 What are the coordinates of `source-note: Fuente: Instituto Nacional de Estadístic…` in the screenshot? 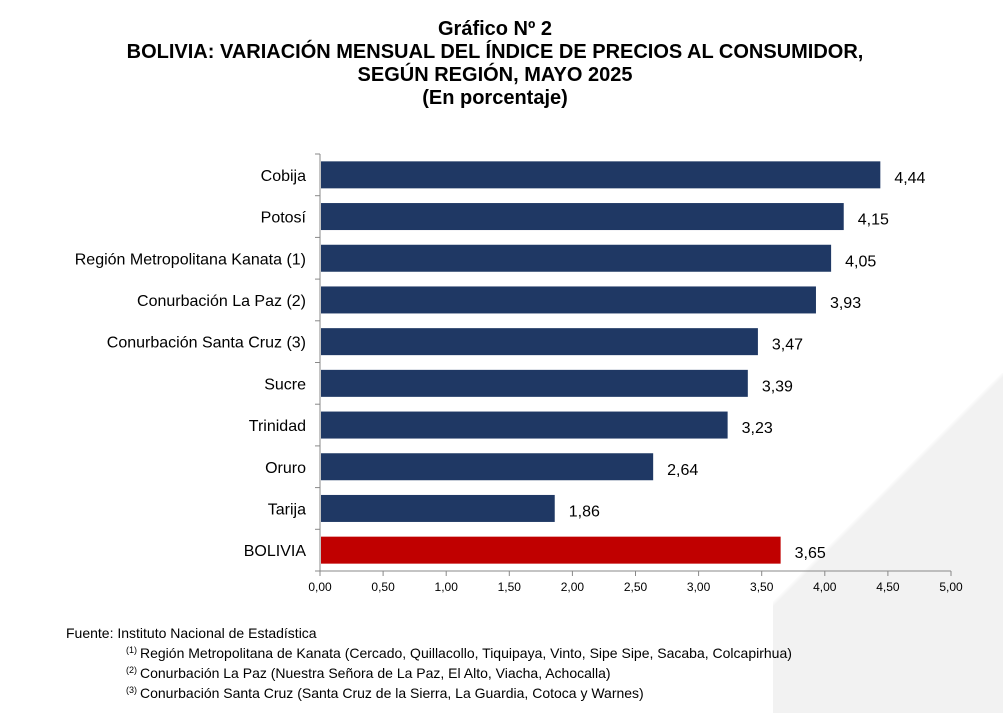 It's located at (191, 633).